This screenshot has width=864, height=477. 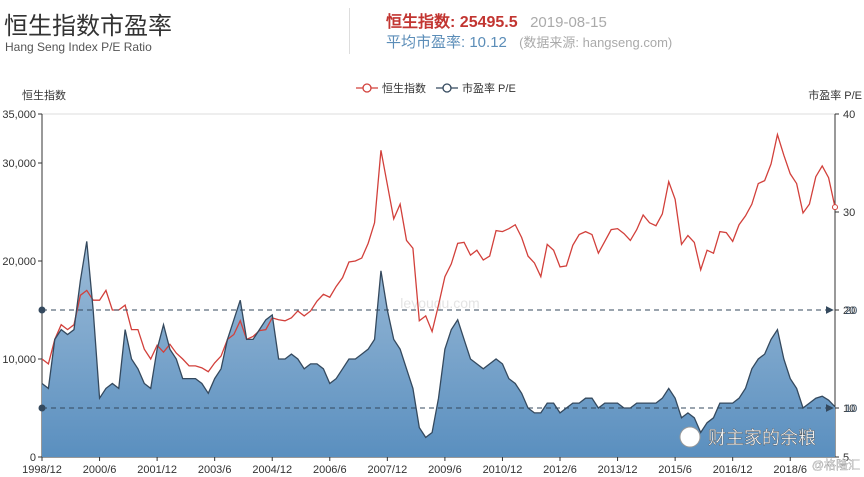 I want to click on y2-tick-label: 10, so click(x=849, y=409).